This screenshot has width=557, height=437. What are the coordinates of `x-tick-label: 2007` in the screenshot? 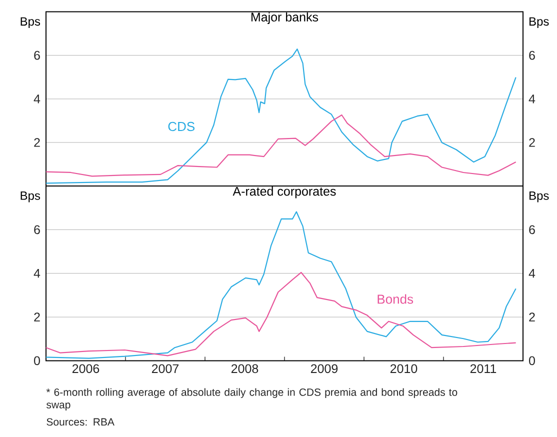 It's located at (165, 369).